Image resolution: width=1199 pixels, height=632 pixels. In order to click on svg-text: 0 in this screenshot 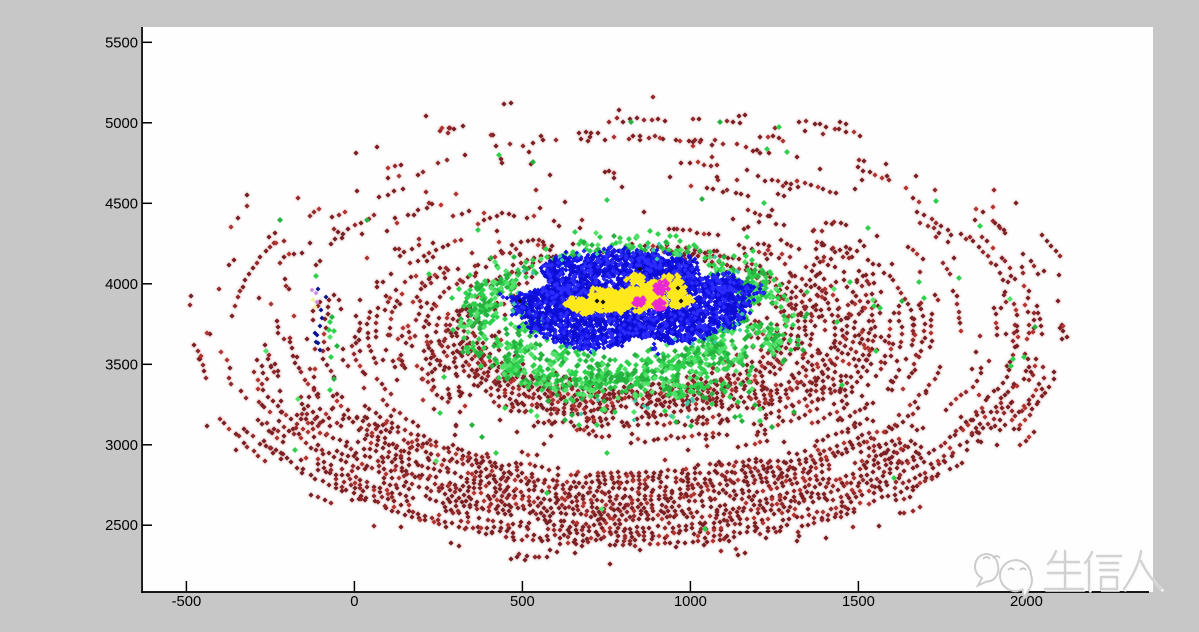, I will do `click(354, 602)`.